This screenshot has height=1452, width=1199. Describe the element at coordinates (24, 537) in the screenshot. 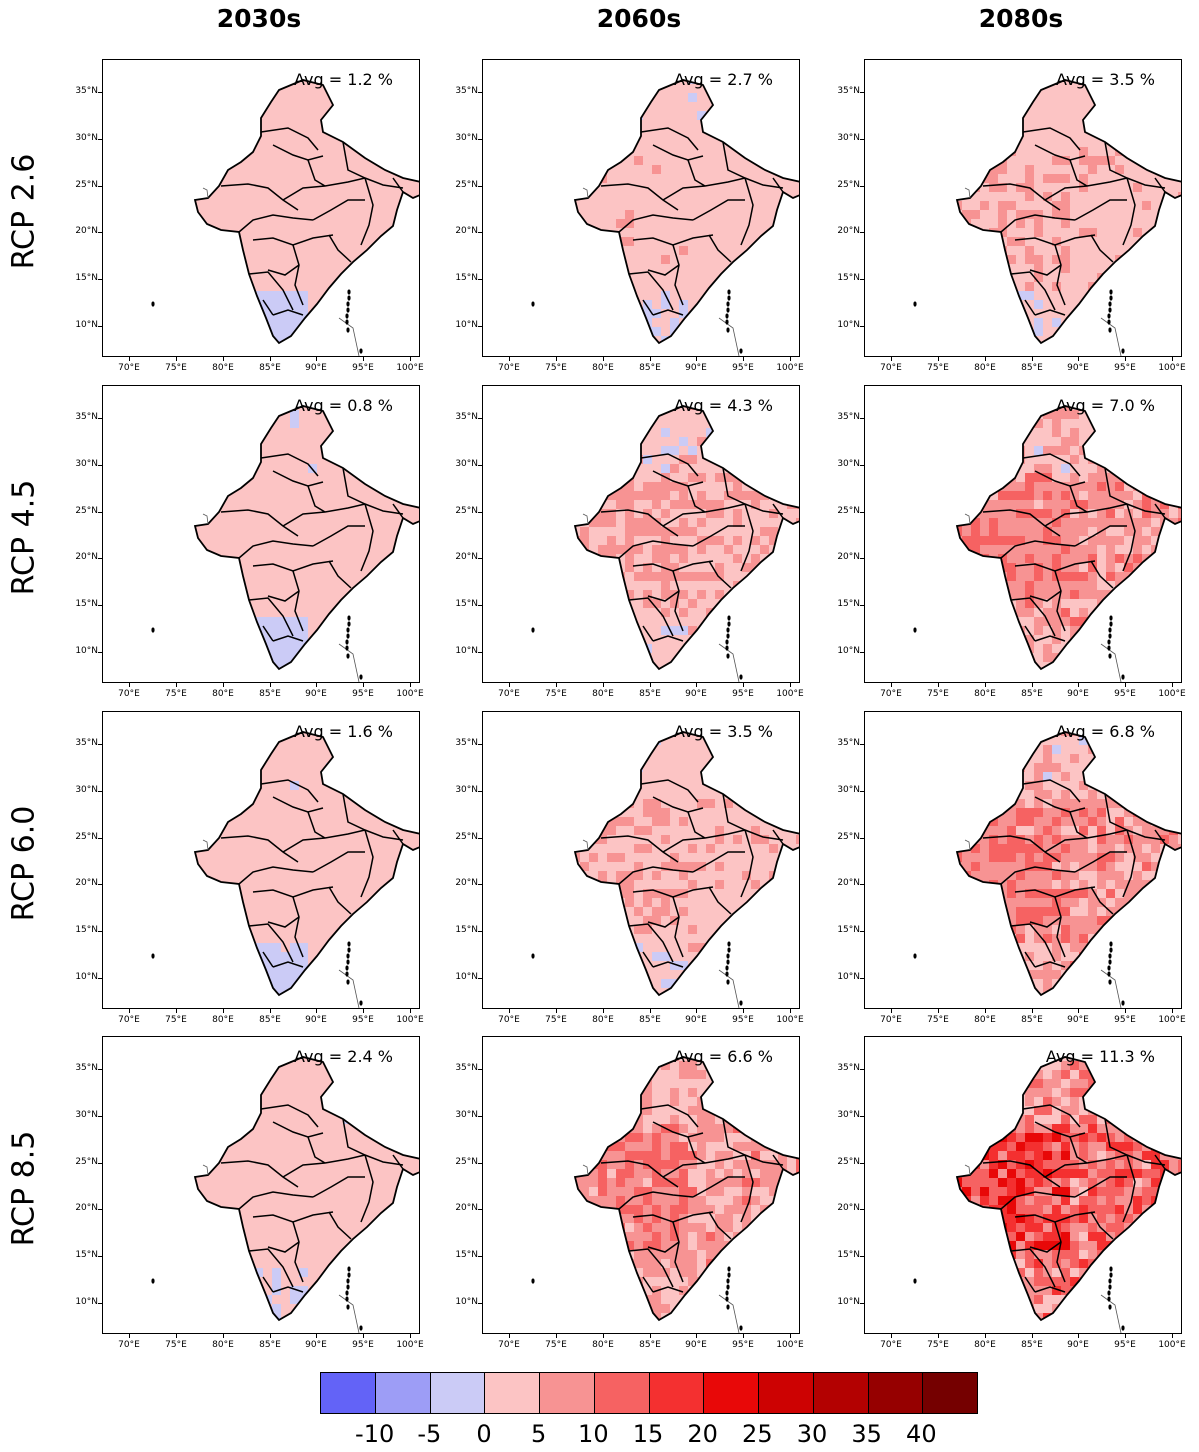

I see `row-header: RCP 4.5` at that location.